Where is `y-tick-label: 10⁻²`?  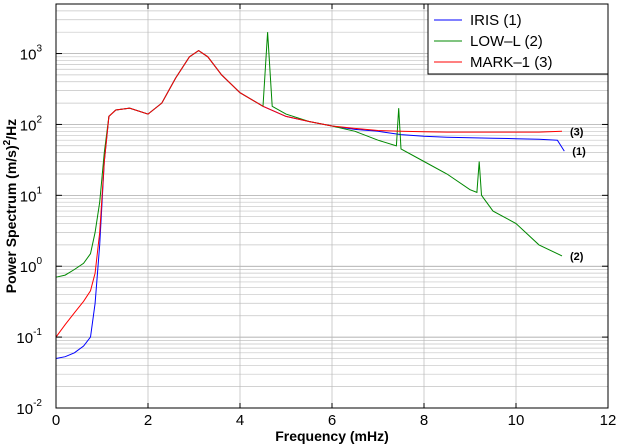
y-tick-label: 10⁻² is located at coordinates (29, 408).